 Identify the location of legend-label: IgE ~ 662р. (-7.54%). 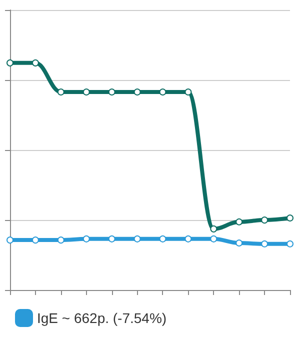
(102, 318).